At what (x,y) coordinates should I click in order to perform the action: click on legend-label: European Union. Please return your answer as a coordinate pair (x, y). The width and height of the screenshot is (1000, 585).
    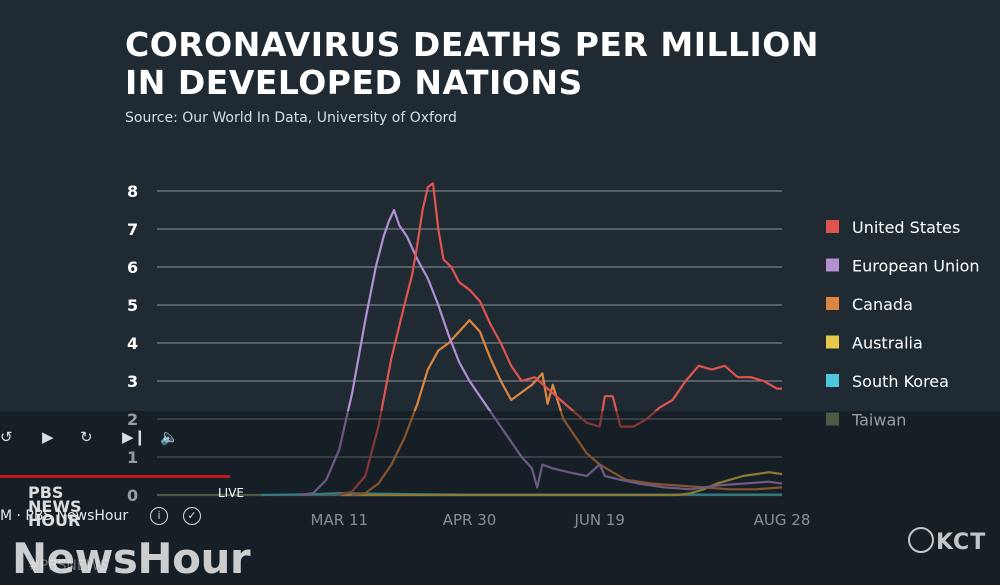
    Looking at the image, I should click on (916, 266).